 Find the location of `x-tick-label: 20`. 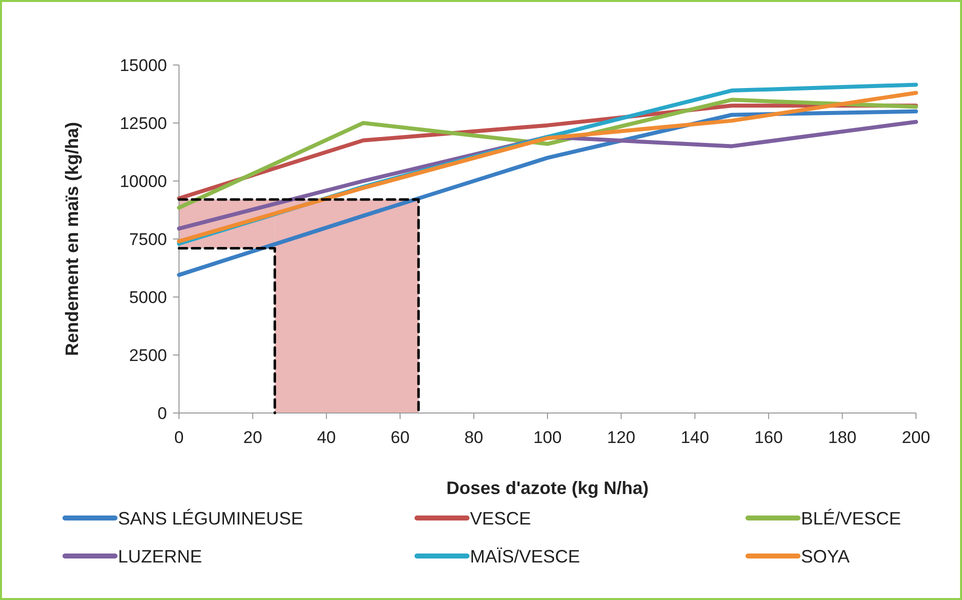

x-tick-label: 20 is located at coordinates (252, 437).